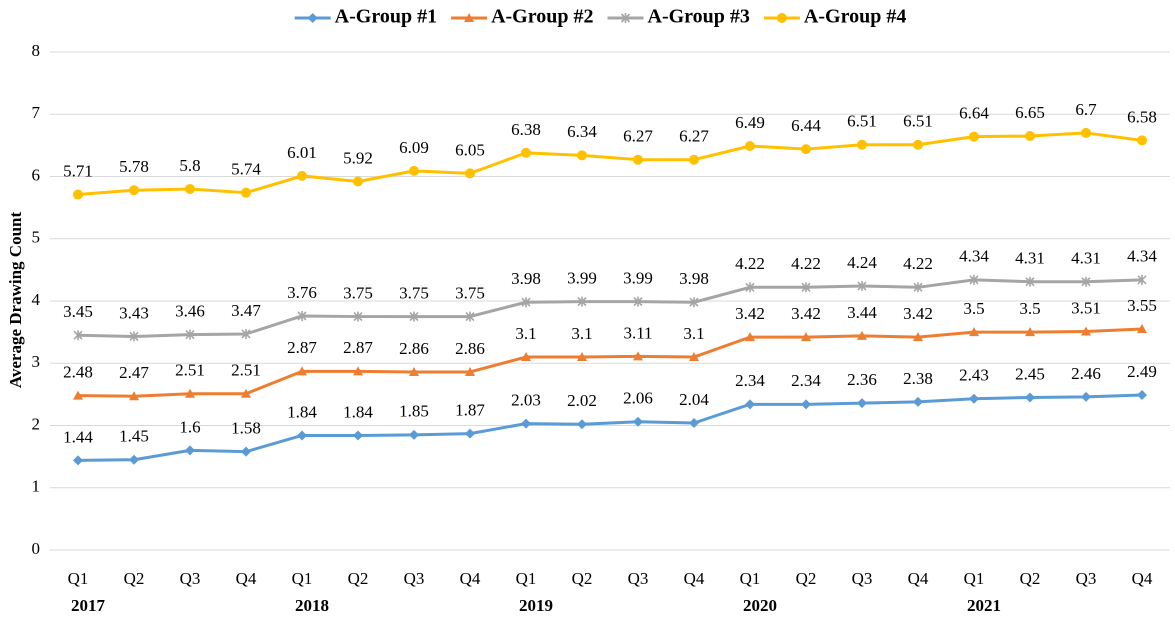  Describe the element at coordinates (974, 256) in the screenshot. I see `data-label: 4.34` at that location.